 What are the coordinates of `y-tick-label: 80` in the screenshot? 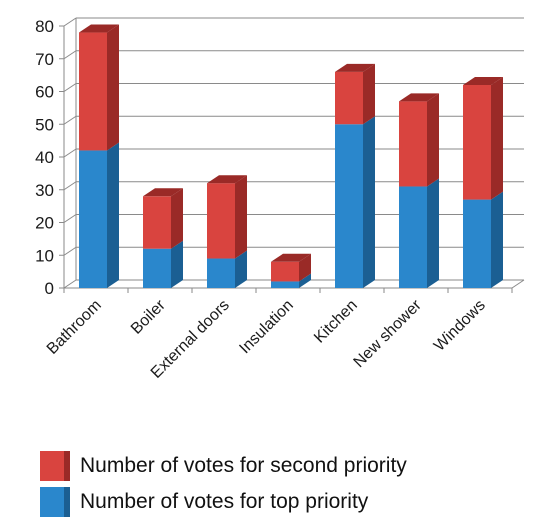 It's located at (44, 26).